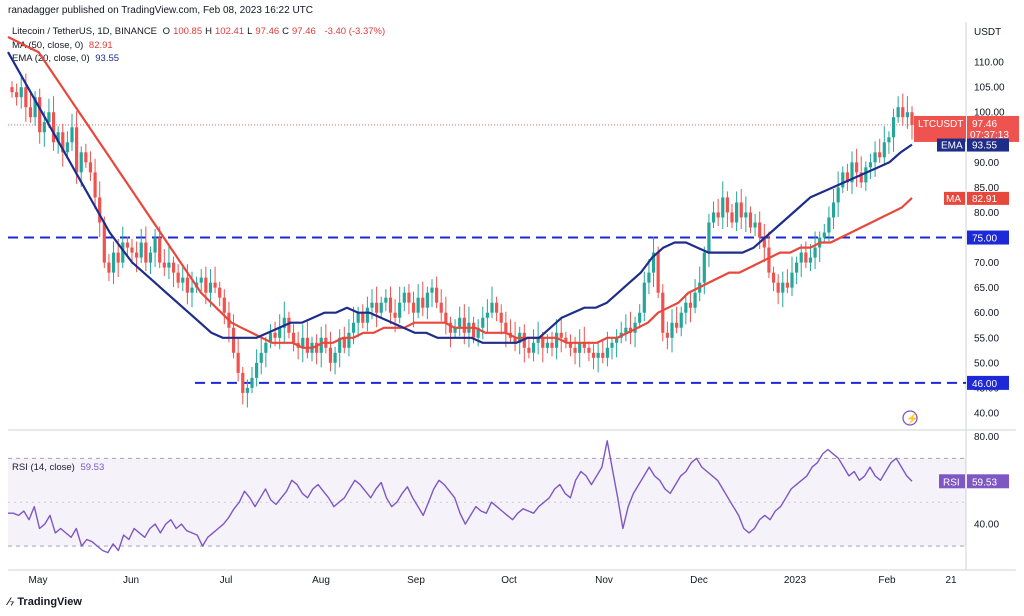 Image resolution: width=1024 pixels, height=616 pixels. What do you see at coordinates (208, 31) in the screenshot?
I see `ohlc-key-H: H` at bounding box center [208, 31].